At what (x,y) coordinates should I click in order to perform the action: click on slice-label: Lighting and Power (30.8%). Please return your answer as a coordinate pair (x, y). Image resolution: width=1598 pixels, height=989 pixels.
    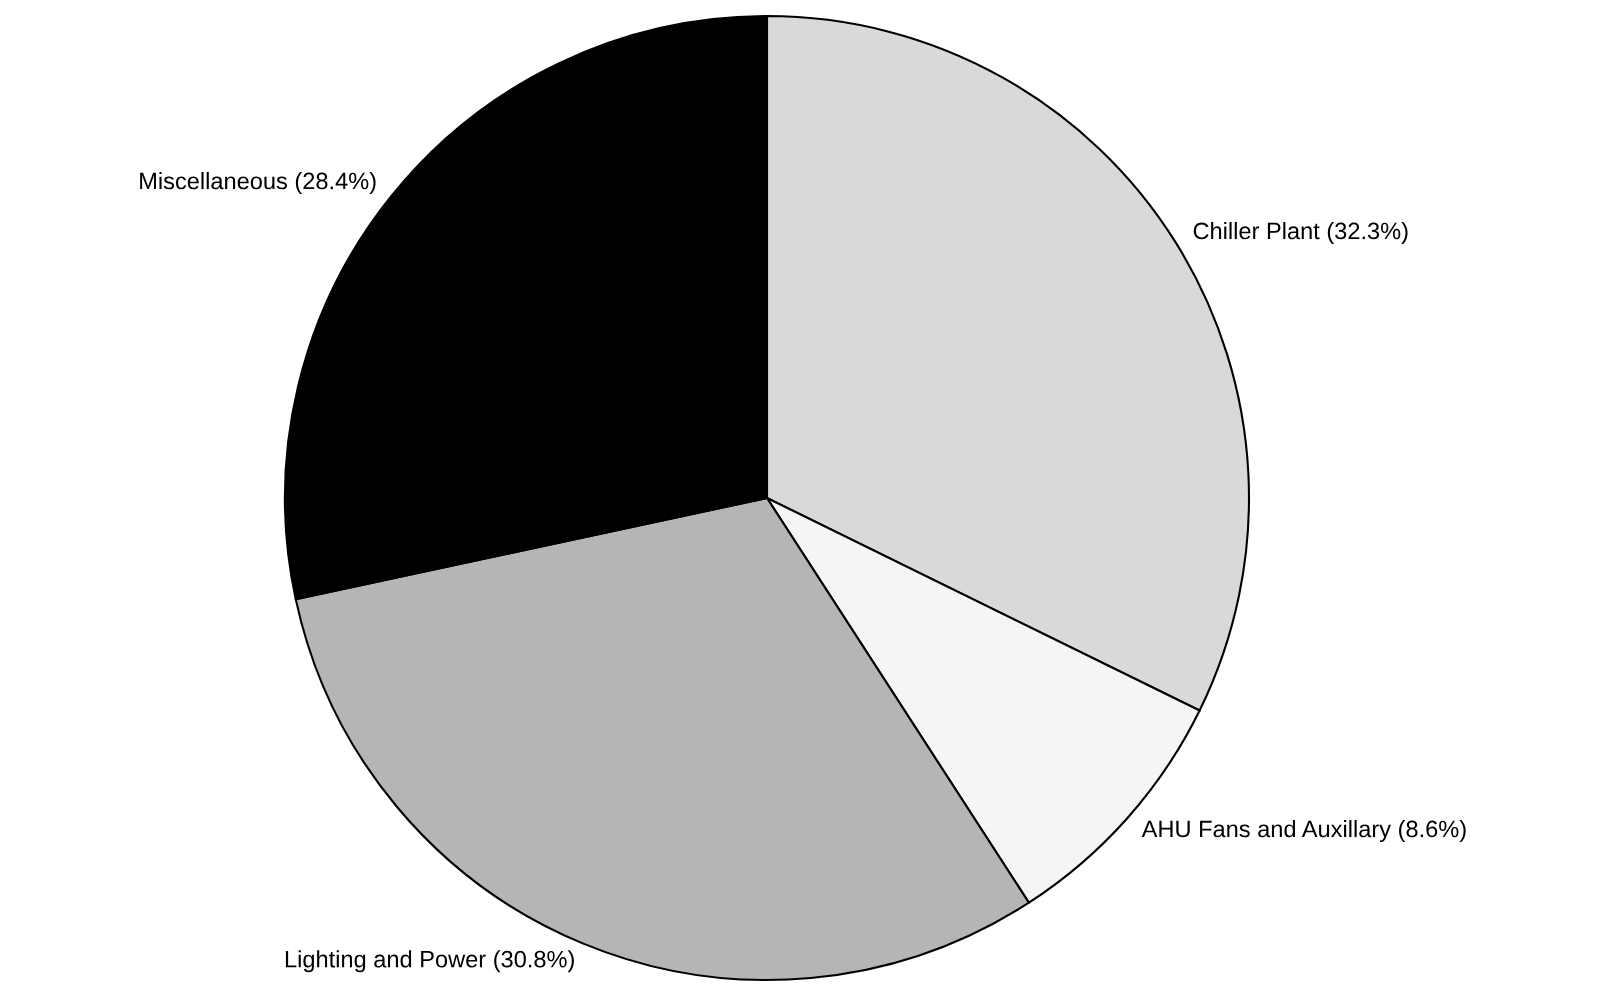
    Looking at the image, I should click on (429, 961).